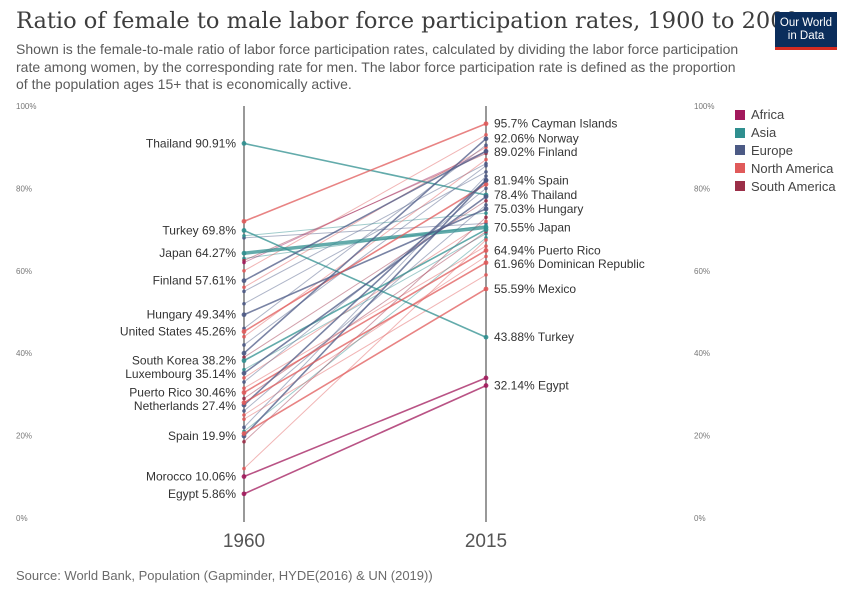  What do you see at coordinates (486, 541) in the screenshot?
I see `x-label-2015: 2015` at bounding box center [486, 541].